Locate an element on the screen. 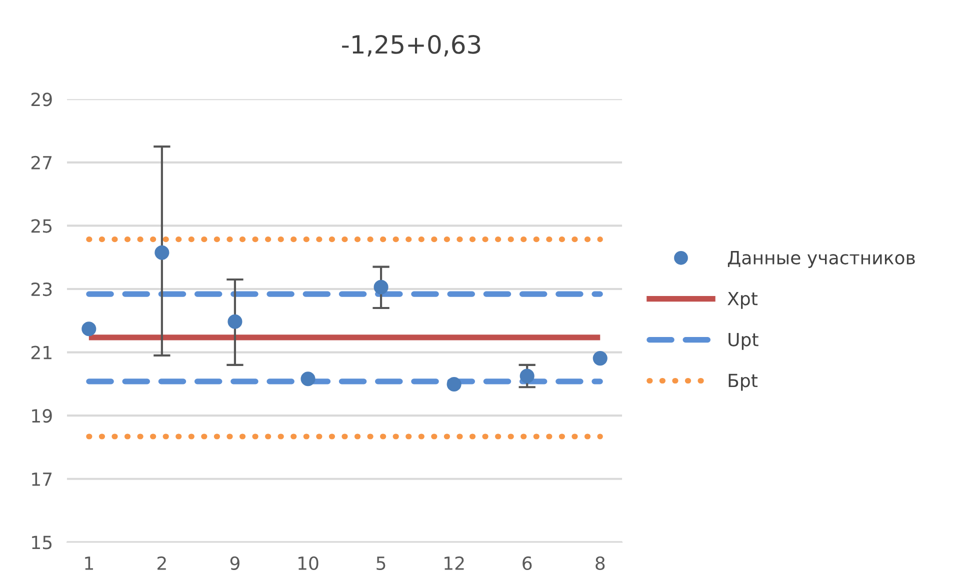 The image size is (957, 583). chart-title: -1,25+0,63 is located at coordinates (411, 45).